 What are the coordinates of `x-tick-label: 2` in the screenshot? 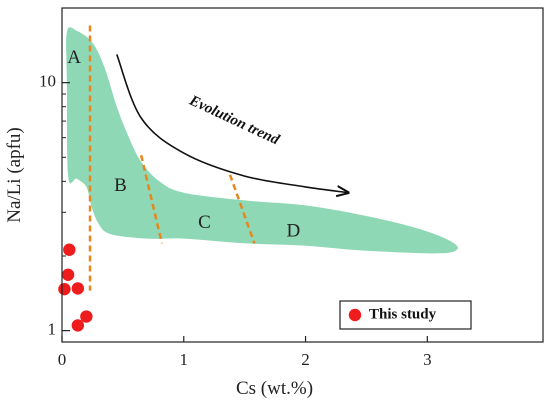 It's located at (305, 359).